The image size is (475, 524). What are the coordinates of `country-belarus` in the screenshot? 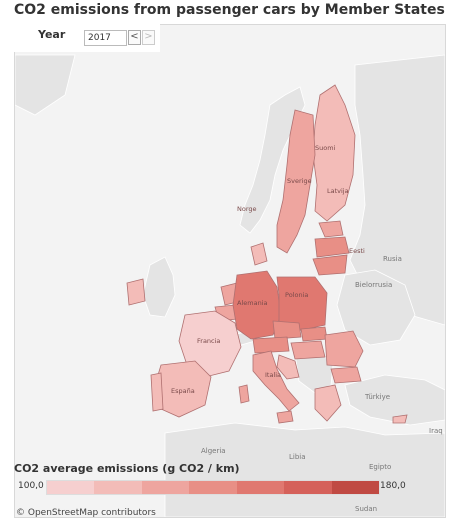 It's located at (376, 307).